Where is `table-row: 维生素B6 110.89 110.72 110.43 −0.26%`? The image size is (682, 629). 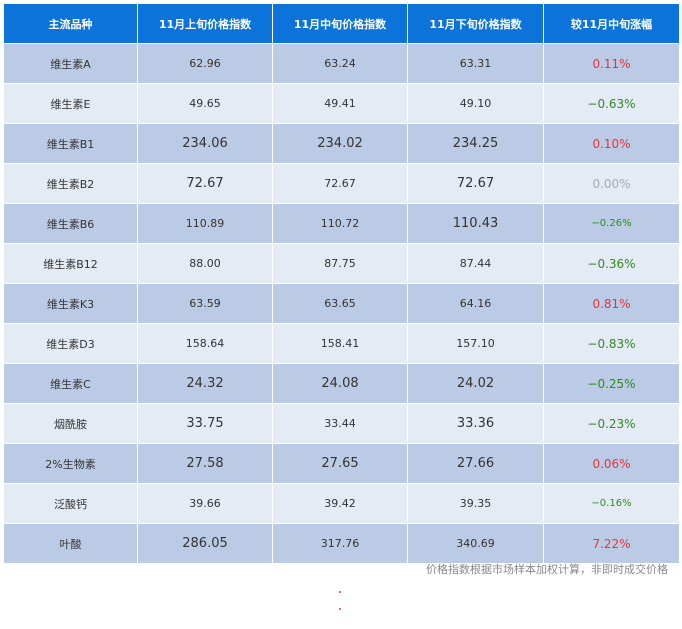 table-row: 维生素B6 110.89 110.72 110.43 −0.26% is located at coordinates (341, 223).